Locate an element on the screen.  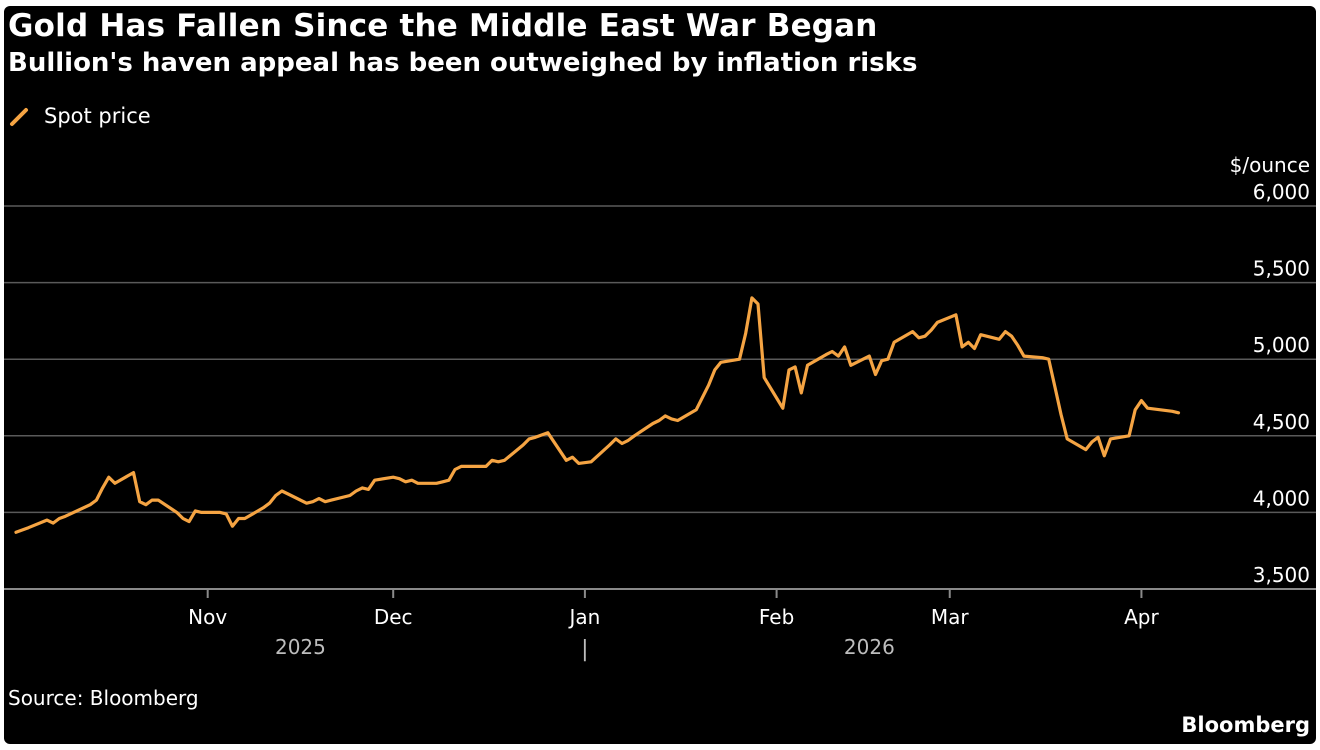
x-tick-label: Nov is located at coordinates (207, 617).